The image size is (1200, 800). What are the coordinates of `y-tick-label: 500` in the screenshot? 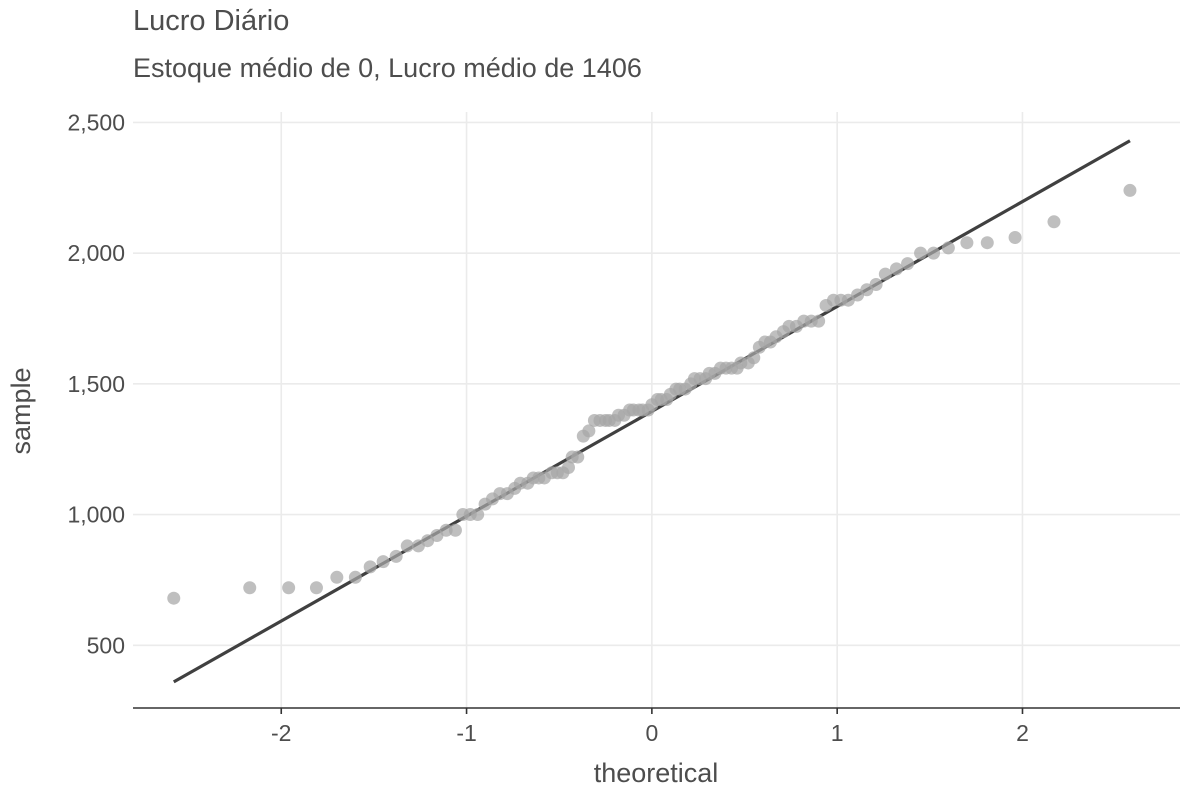 It's located at (106, 645).